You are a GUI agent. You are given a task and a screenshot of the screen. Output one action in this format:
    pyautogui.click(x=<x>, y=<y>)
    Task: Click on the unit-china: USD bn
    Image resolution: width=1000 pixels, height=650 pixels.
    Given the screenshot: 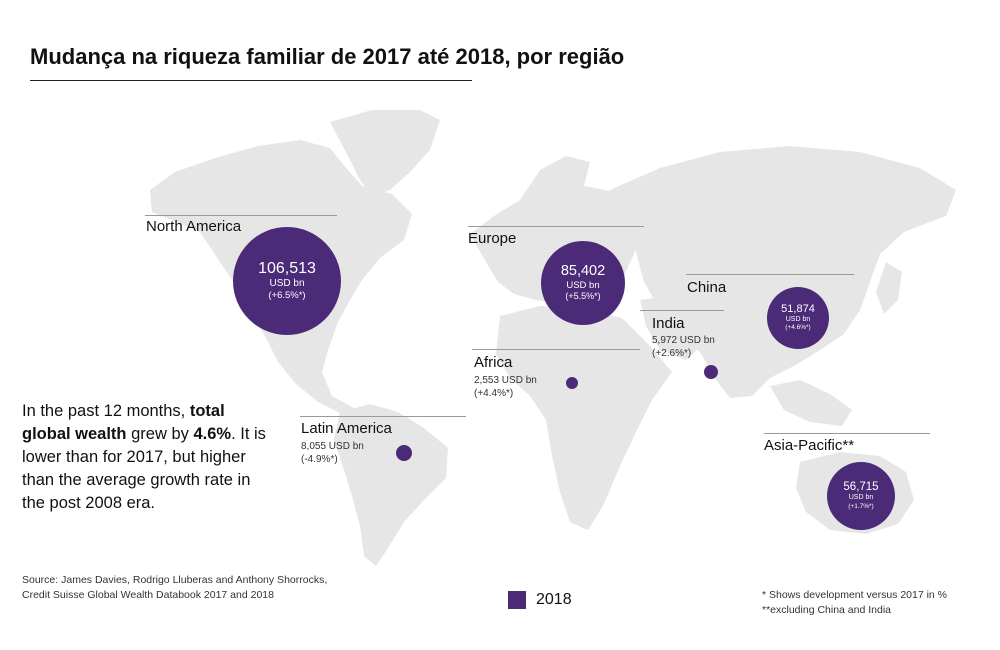 What is the action you would take?
    pyautogui.click(x=798, y=319)
    